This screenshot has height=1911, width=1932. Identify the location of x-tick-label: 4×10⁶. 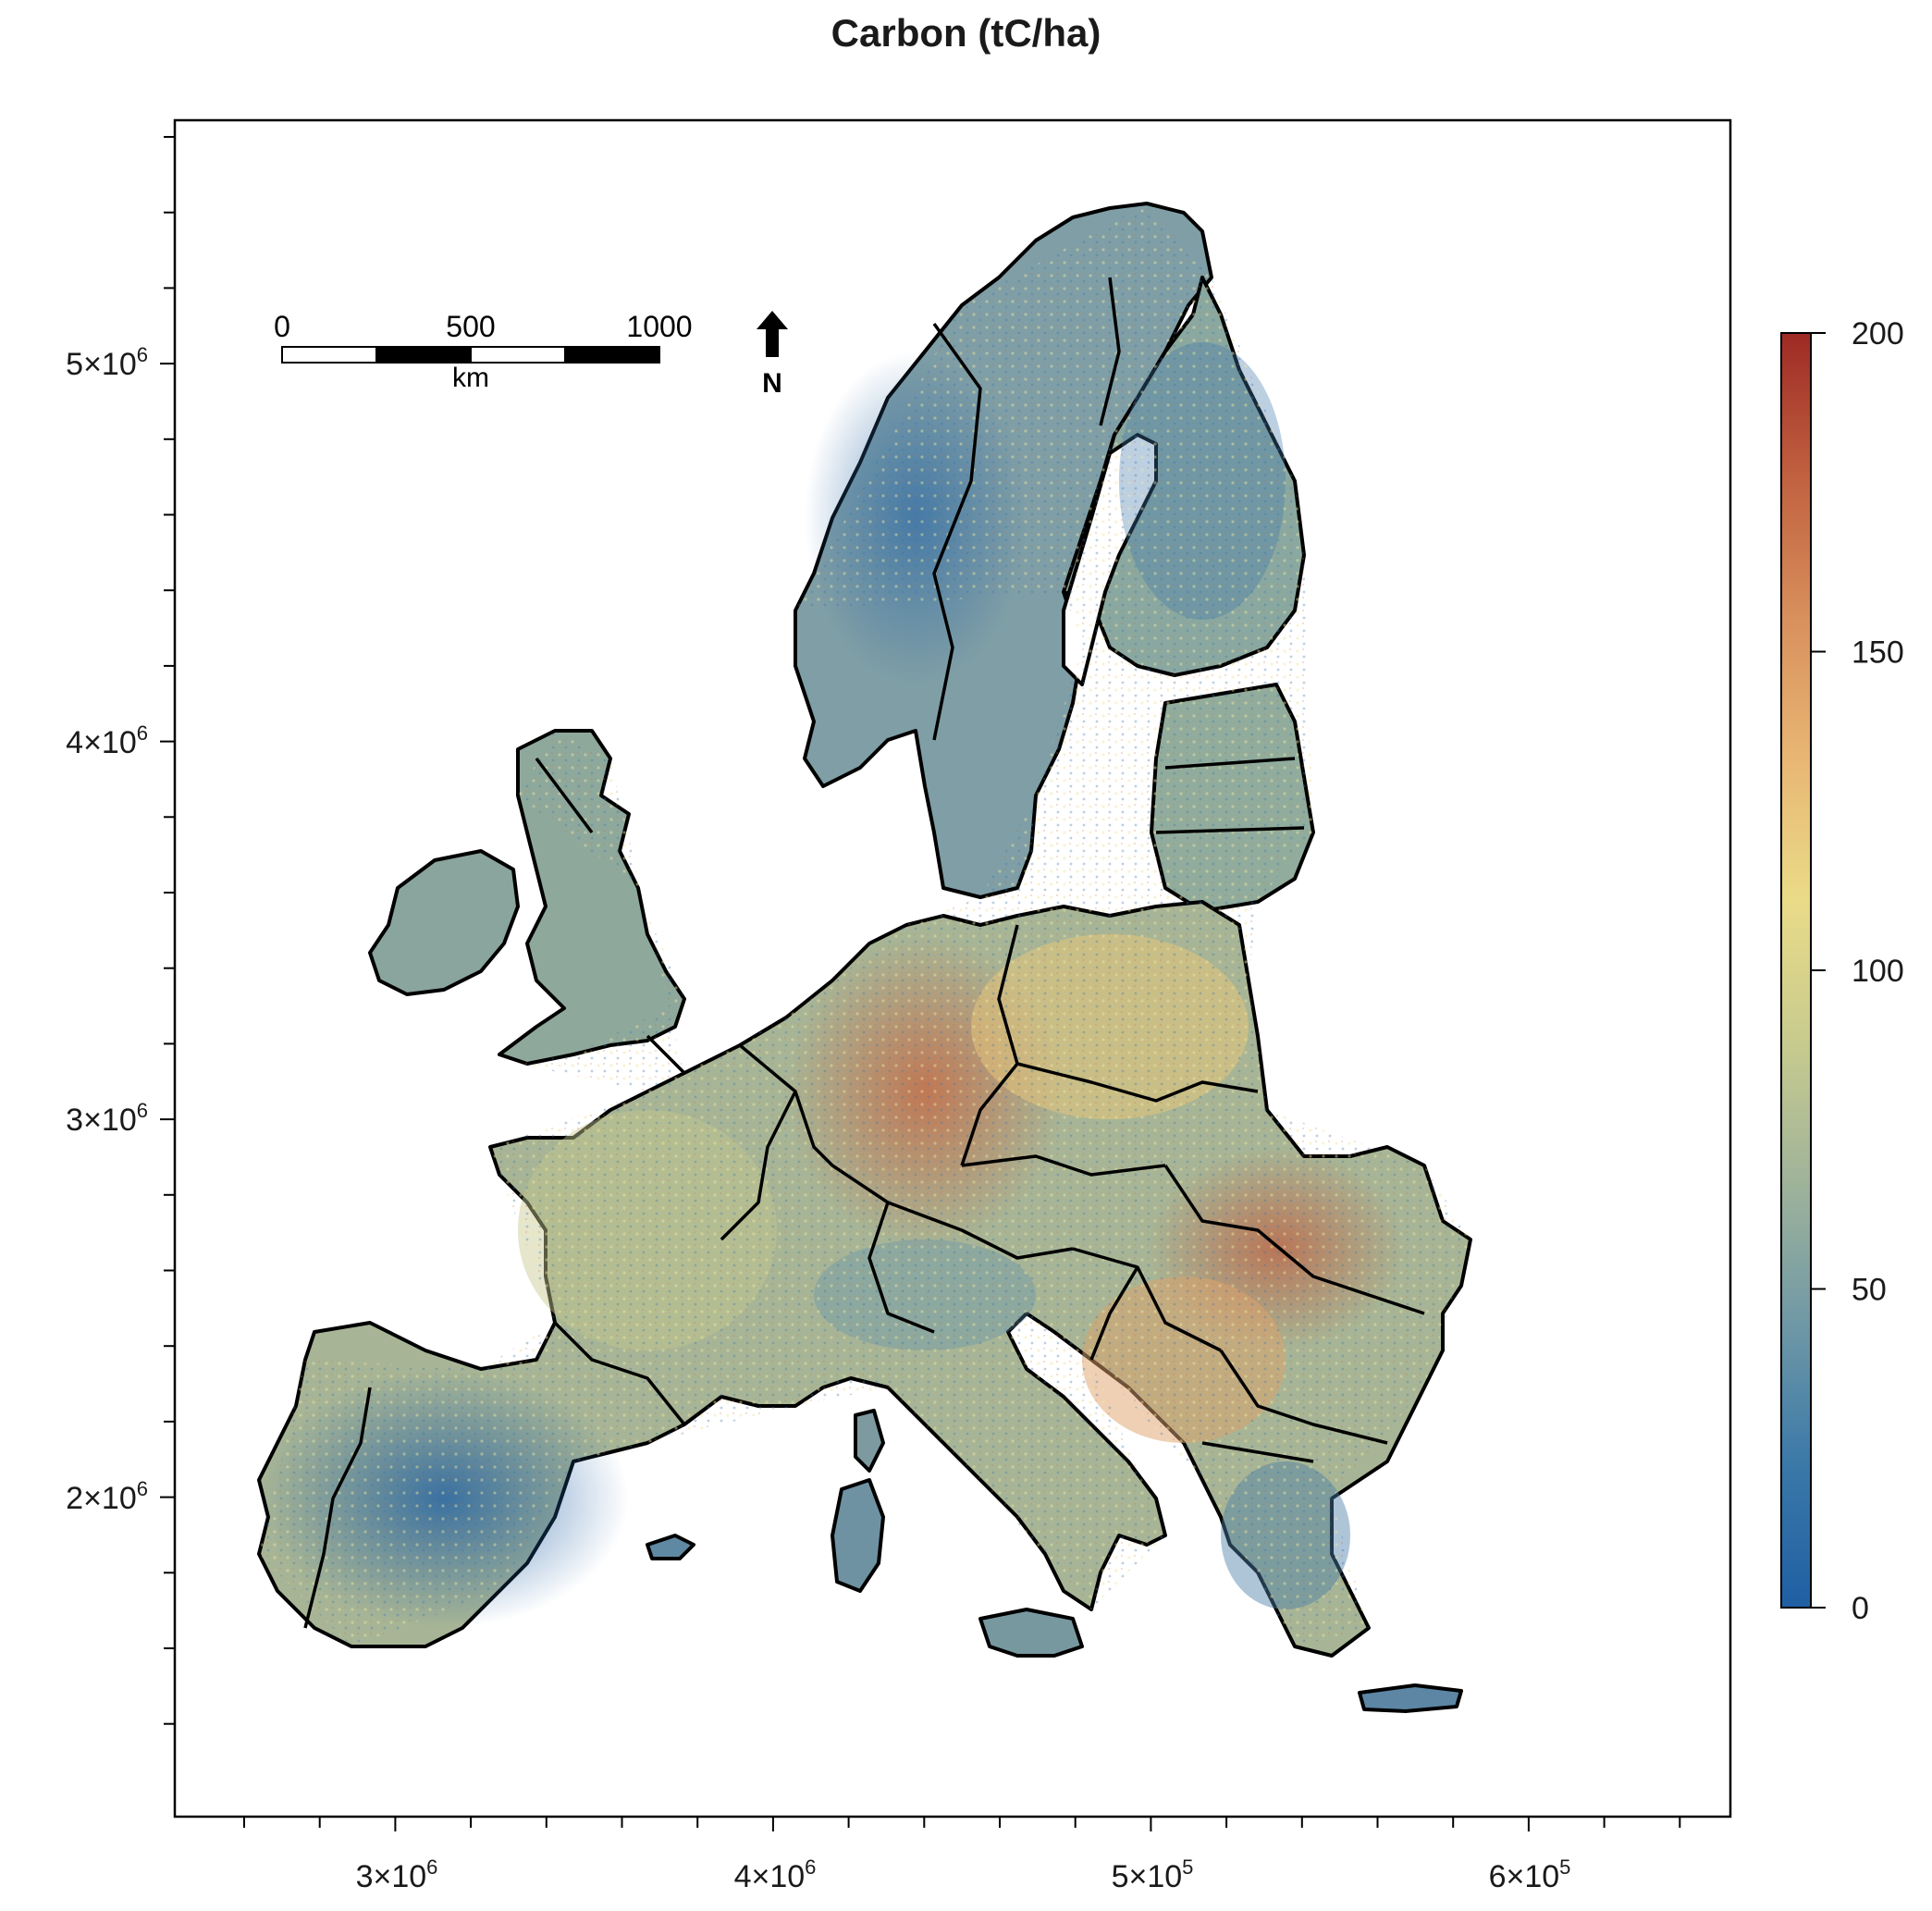
(776, 1875).